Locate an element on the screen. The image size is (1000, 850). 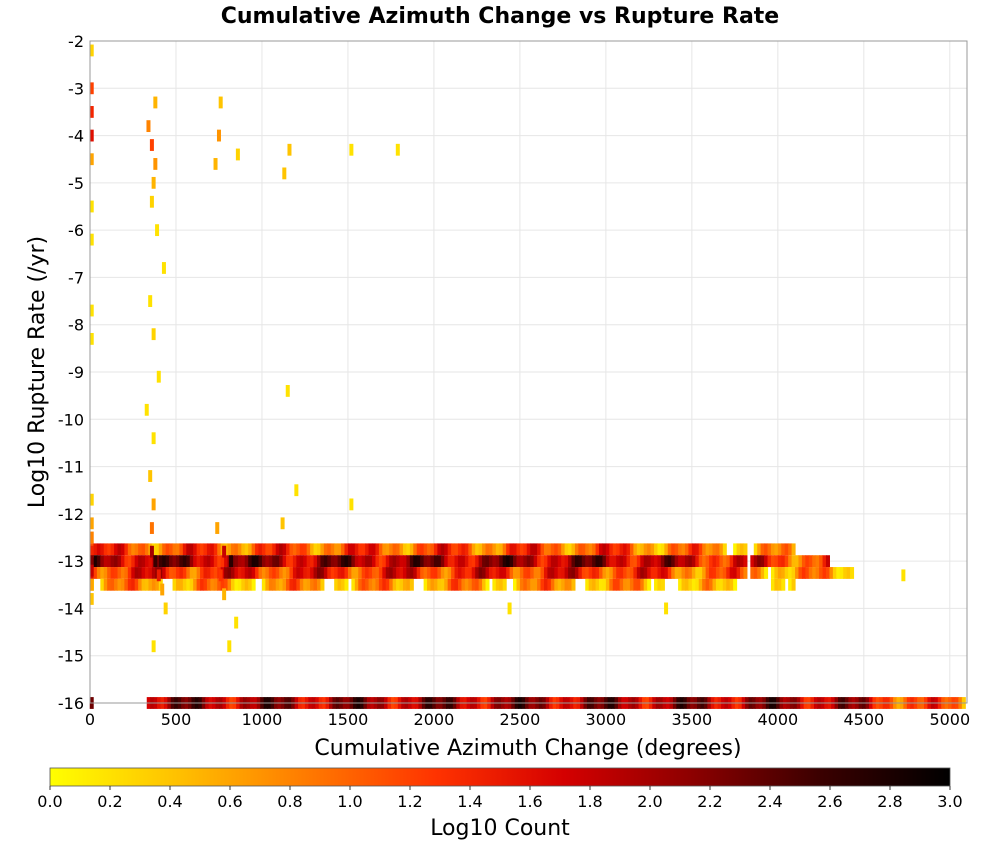
y-tick-label: -5 is located at coordinates (76, 183).